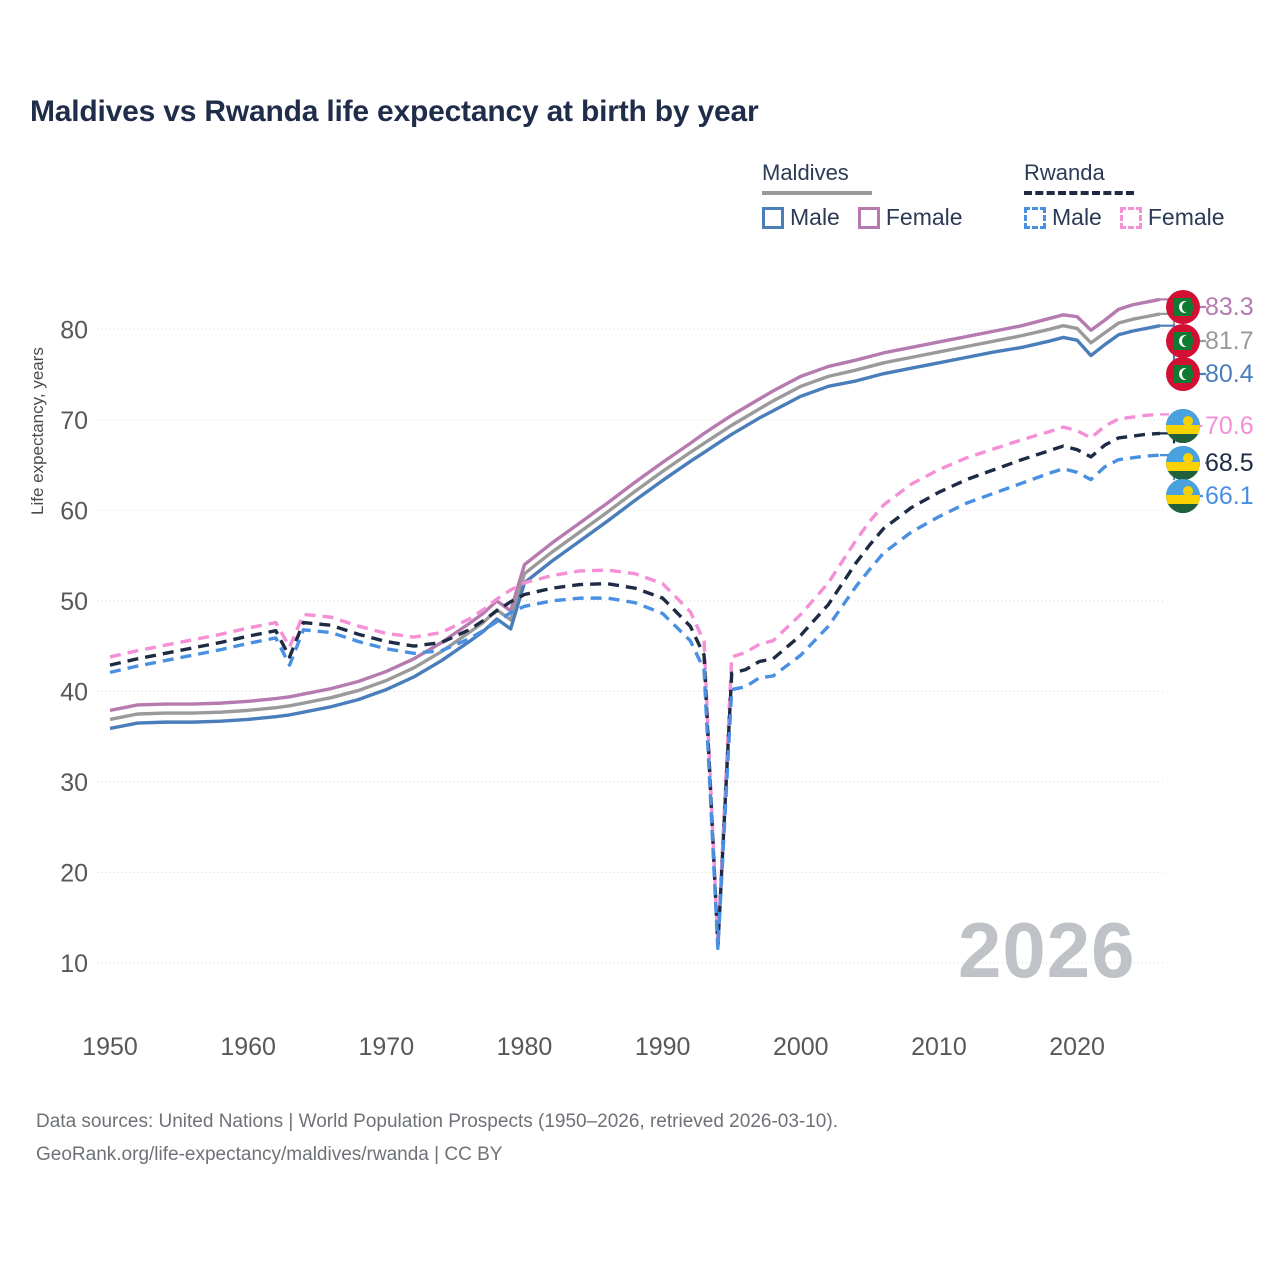 This screenshot has width=1280, height=1280. Describe the element at coordinates (1186, 217) in the screenshot. I see `legend-label-rwanda-female: Female` at that location.